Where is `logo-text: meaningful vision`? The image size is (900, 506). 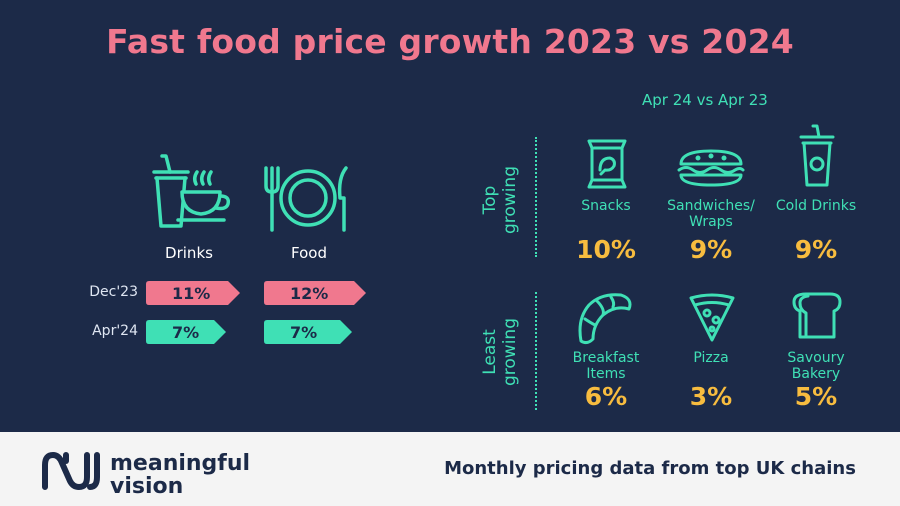
logo-text: meaningful vision is located at coordinates (180, 475).